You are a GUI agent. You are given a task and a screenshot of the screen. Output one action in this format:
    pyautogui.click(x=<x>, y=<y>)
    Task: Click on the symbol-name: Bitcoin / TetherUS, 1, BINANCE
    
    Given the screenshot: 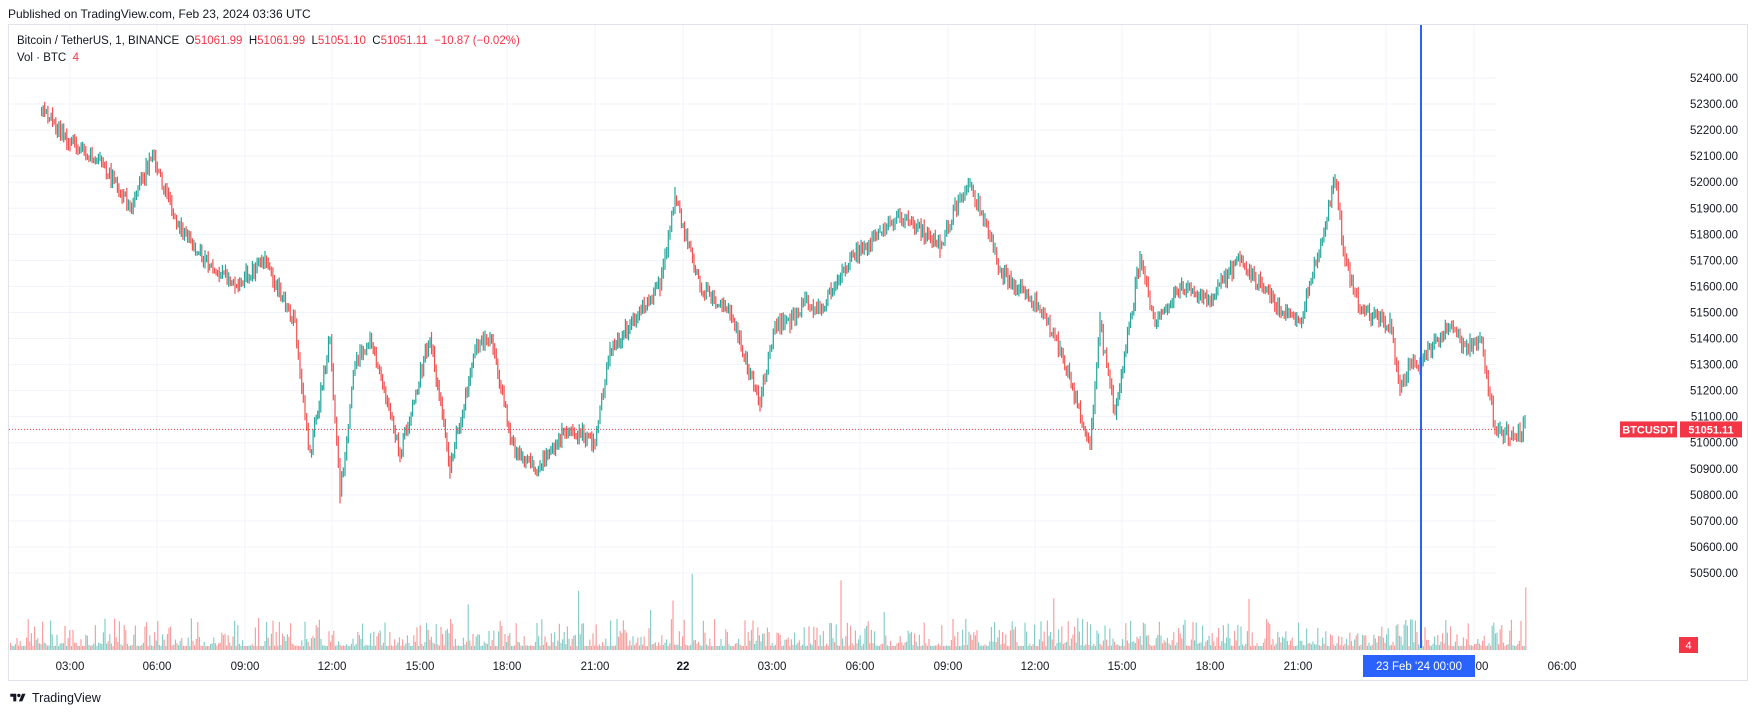 What is the action you would take?
    pyautogui.click(x=98, y=41)
    